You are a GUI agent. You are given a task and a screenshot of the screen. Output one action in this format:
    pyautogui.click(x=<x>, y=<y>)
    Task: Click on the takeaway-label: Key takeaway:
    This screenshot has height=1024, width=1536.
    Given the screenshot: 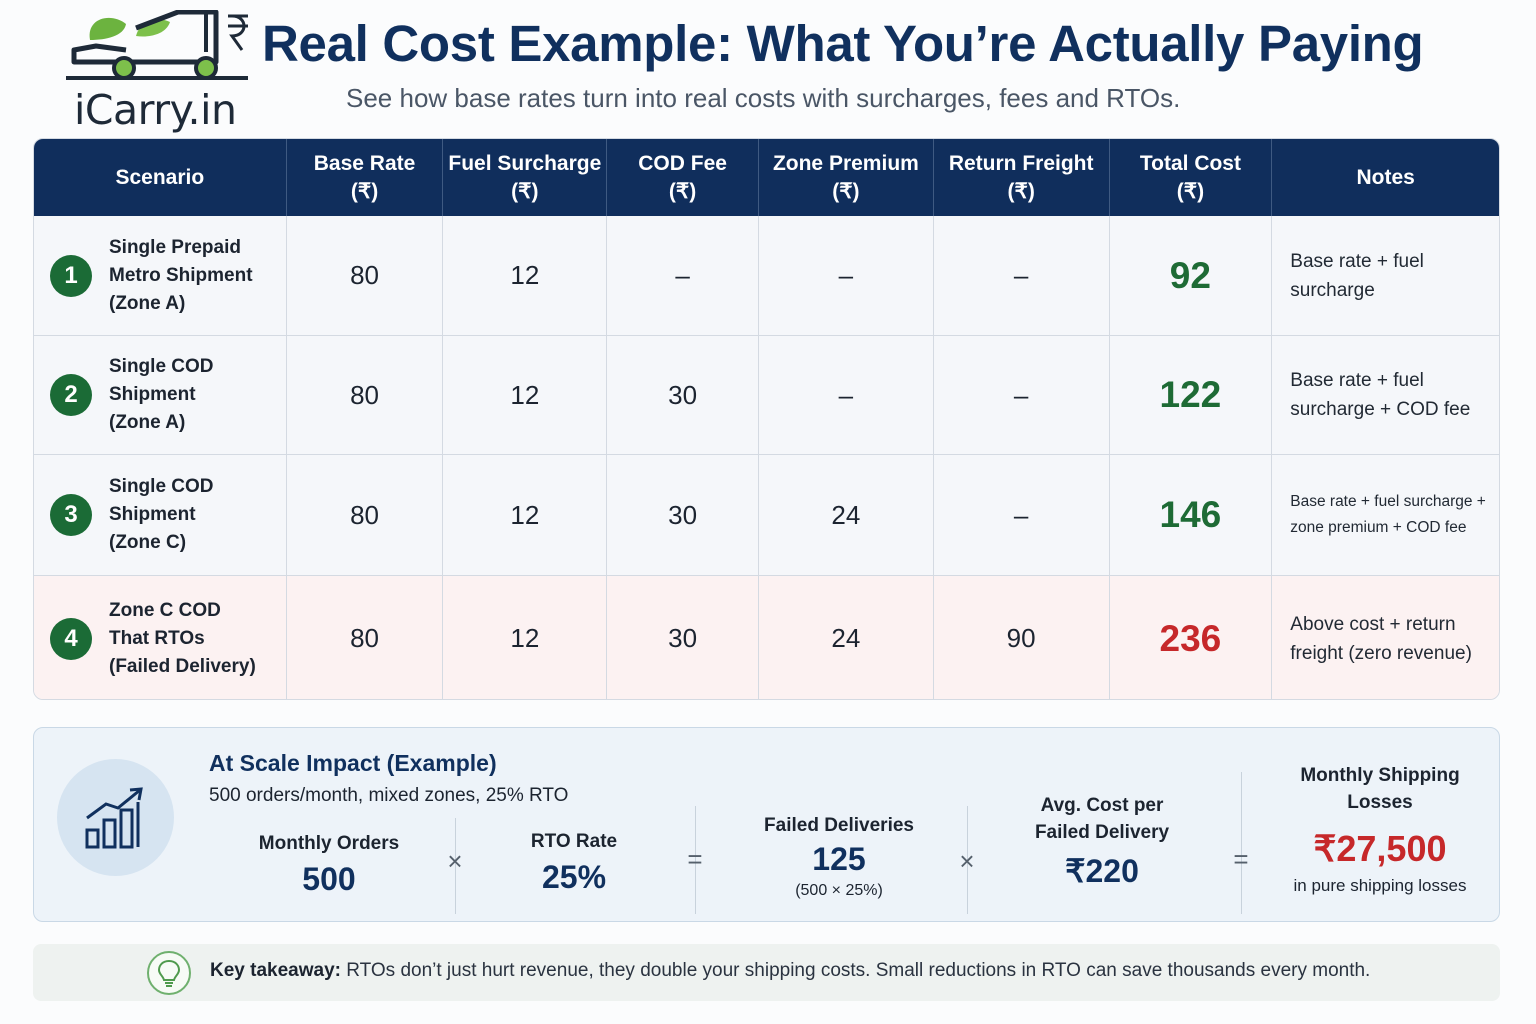 What is the action you would take?
    pyautogui.click(x=275, y=970)
    